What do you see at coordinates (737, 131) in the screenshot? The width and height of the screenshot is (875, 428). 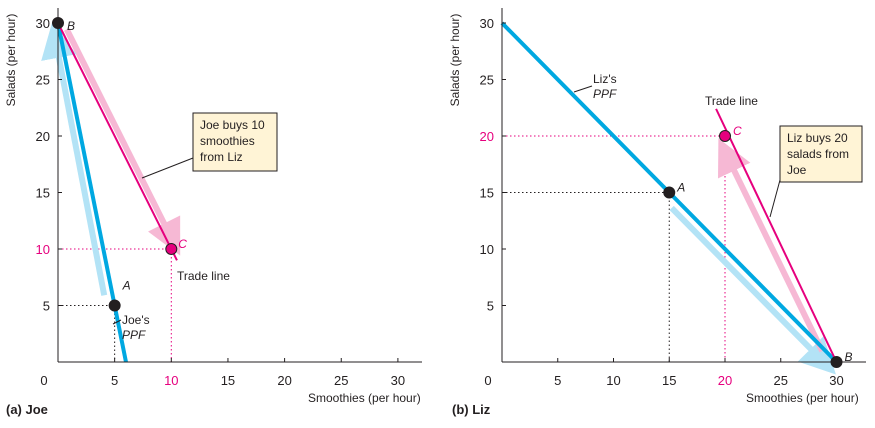 I see `liz-point-label-C: C` at bounding box center [737, 131].